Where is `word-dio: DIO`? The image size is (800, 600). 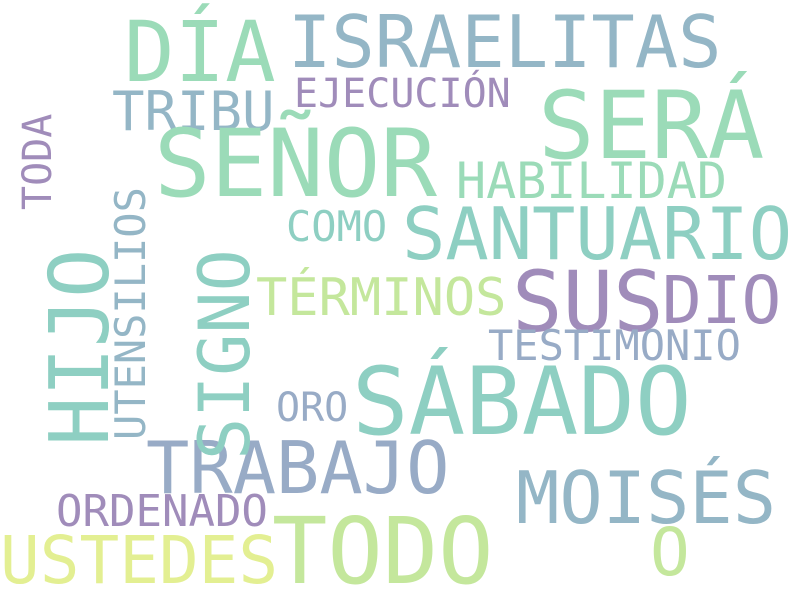 word-dio: DIO is located at coordinates (722, 300).